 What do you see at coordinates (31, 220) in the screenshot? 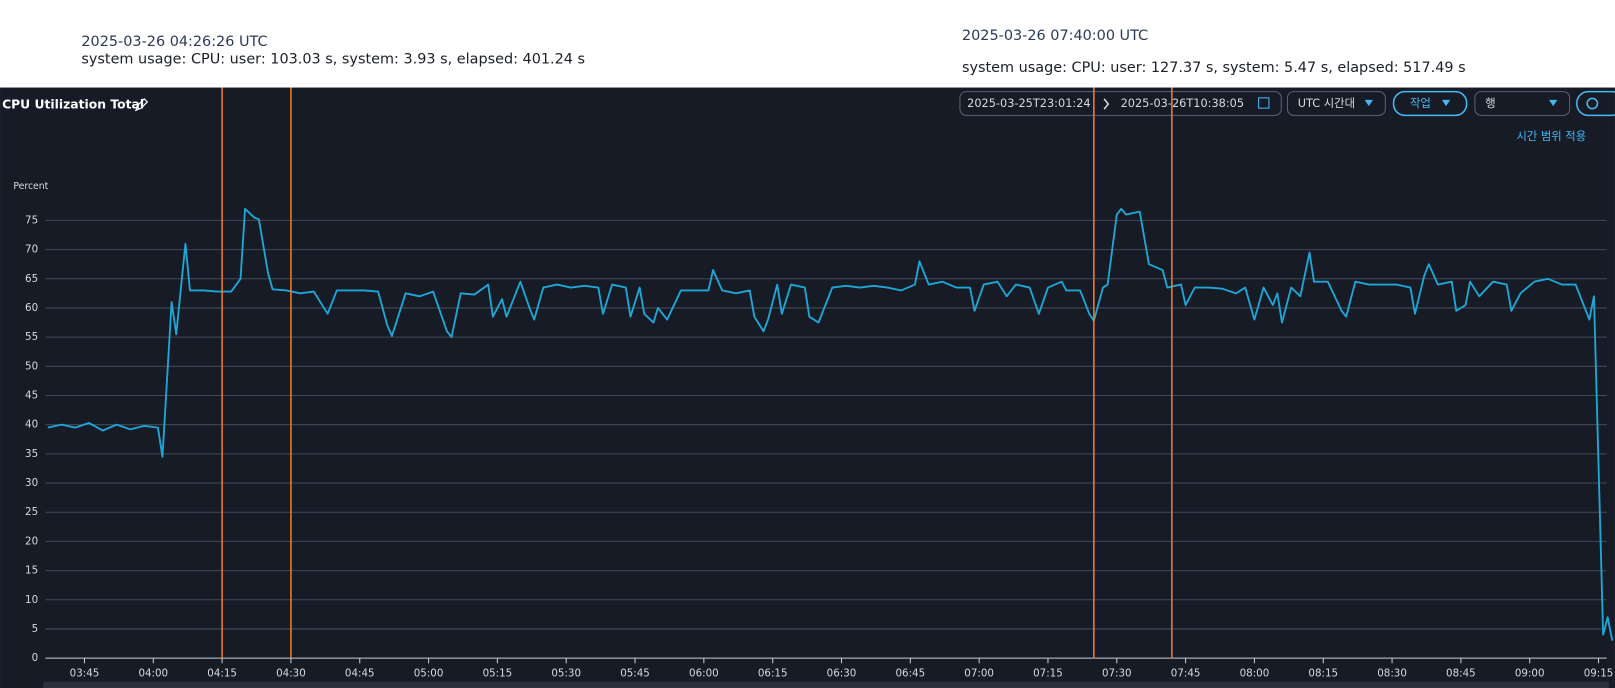
I see `y-tick-label: 75` at bounding box center [31, 220].